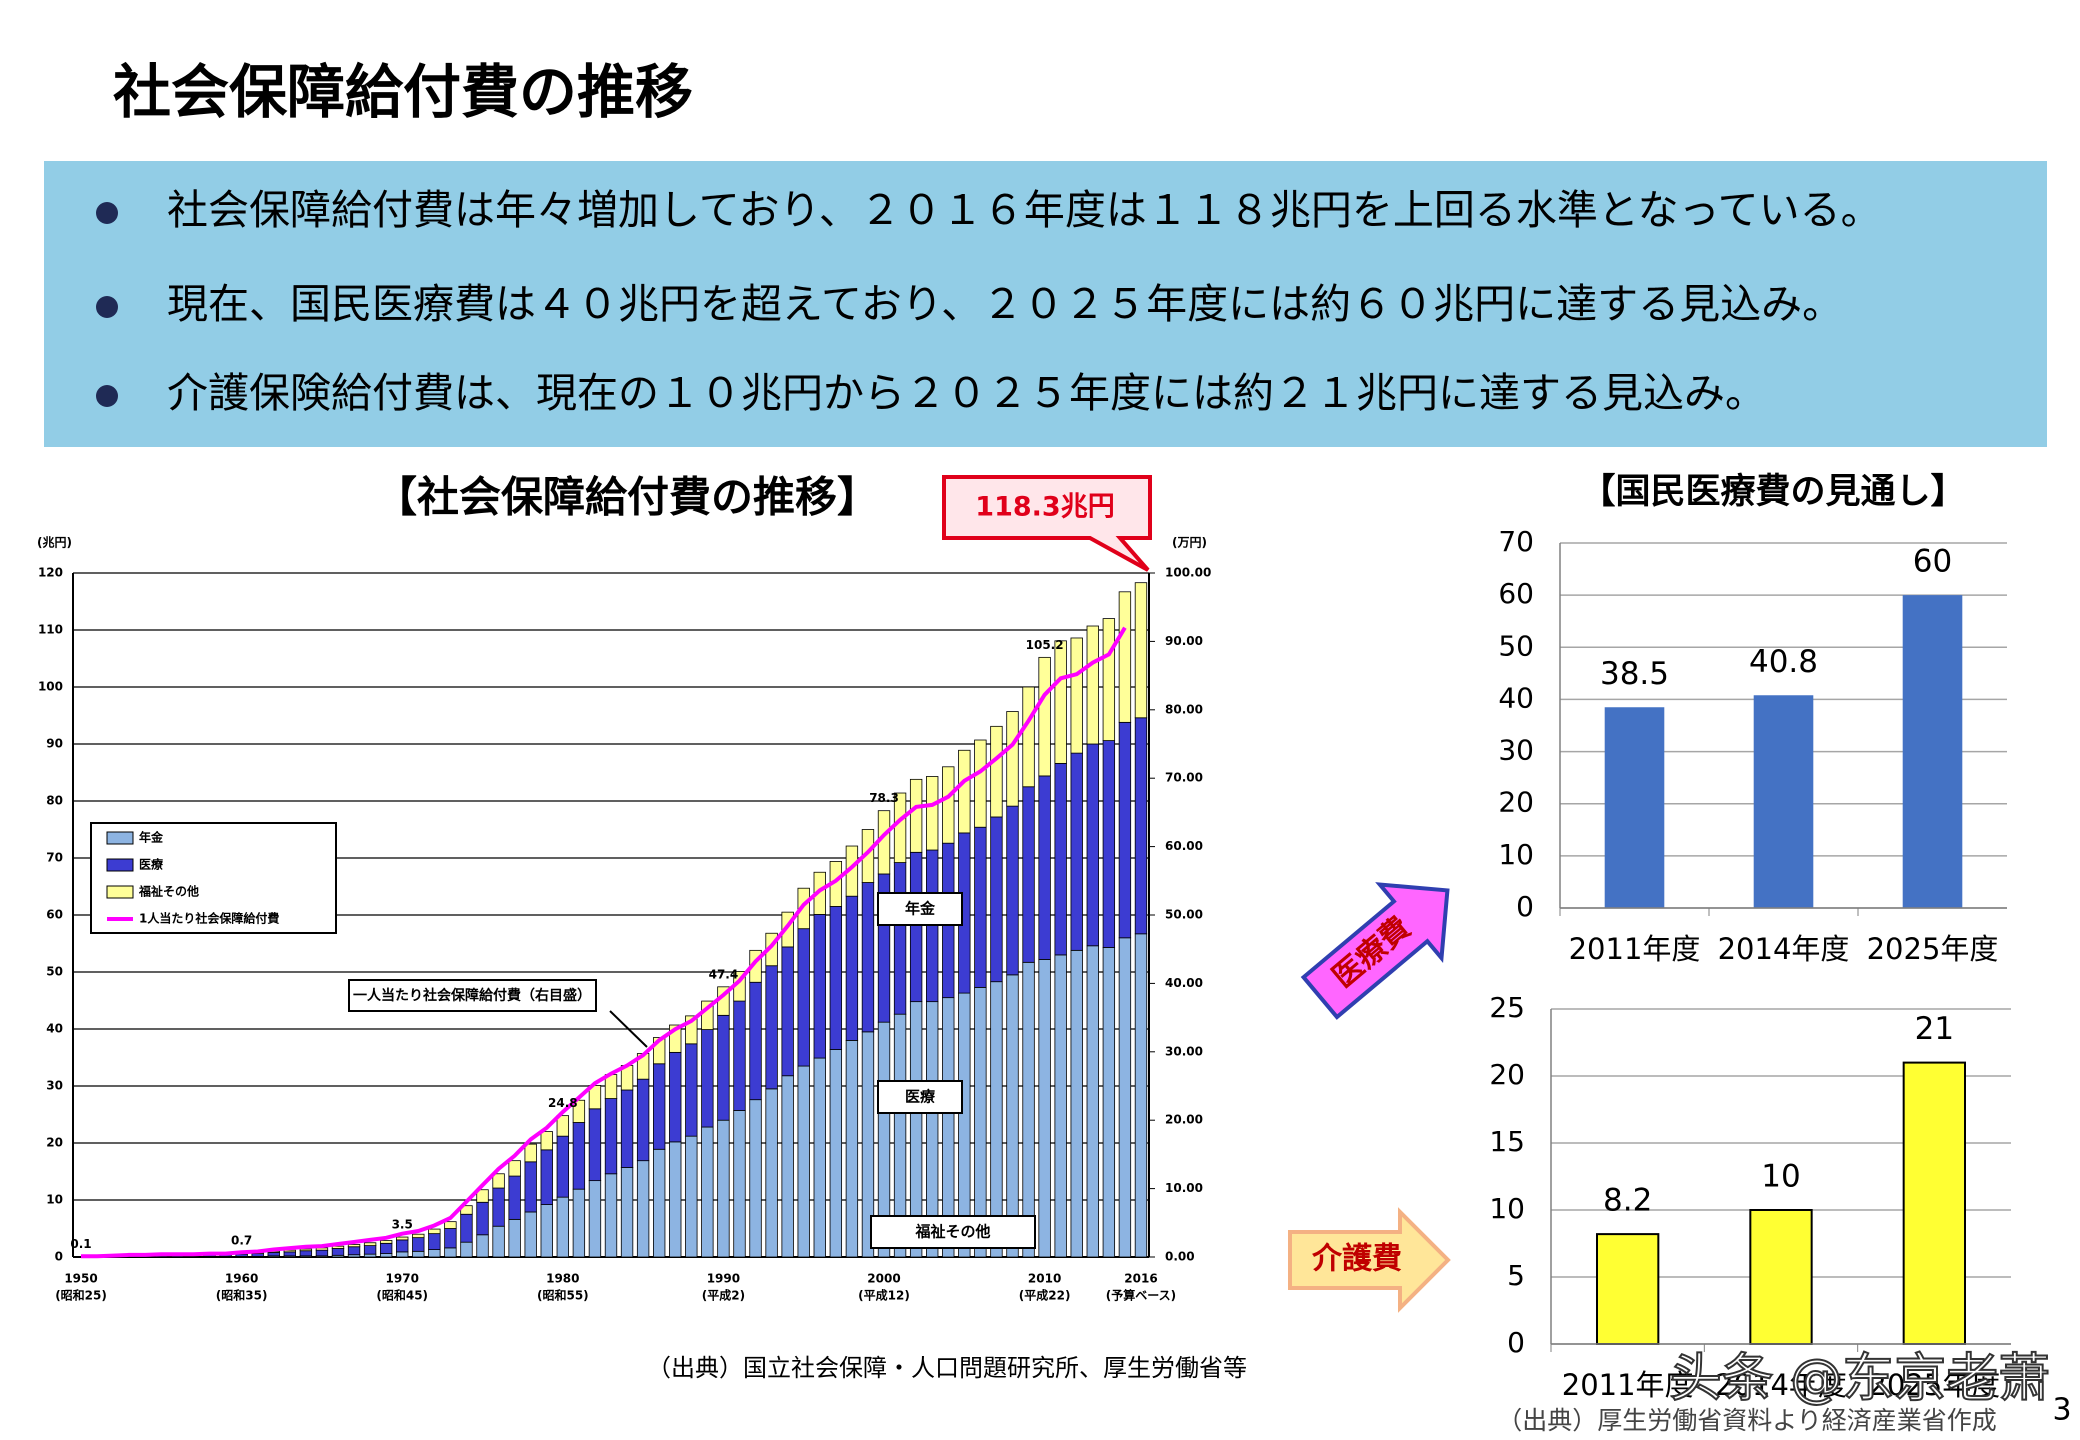 The height and width of the screenshot is (1440, 2080). I want to click on value-label: 60, so click(1932, 562).